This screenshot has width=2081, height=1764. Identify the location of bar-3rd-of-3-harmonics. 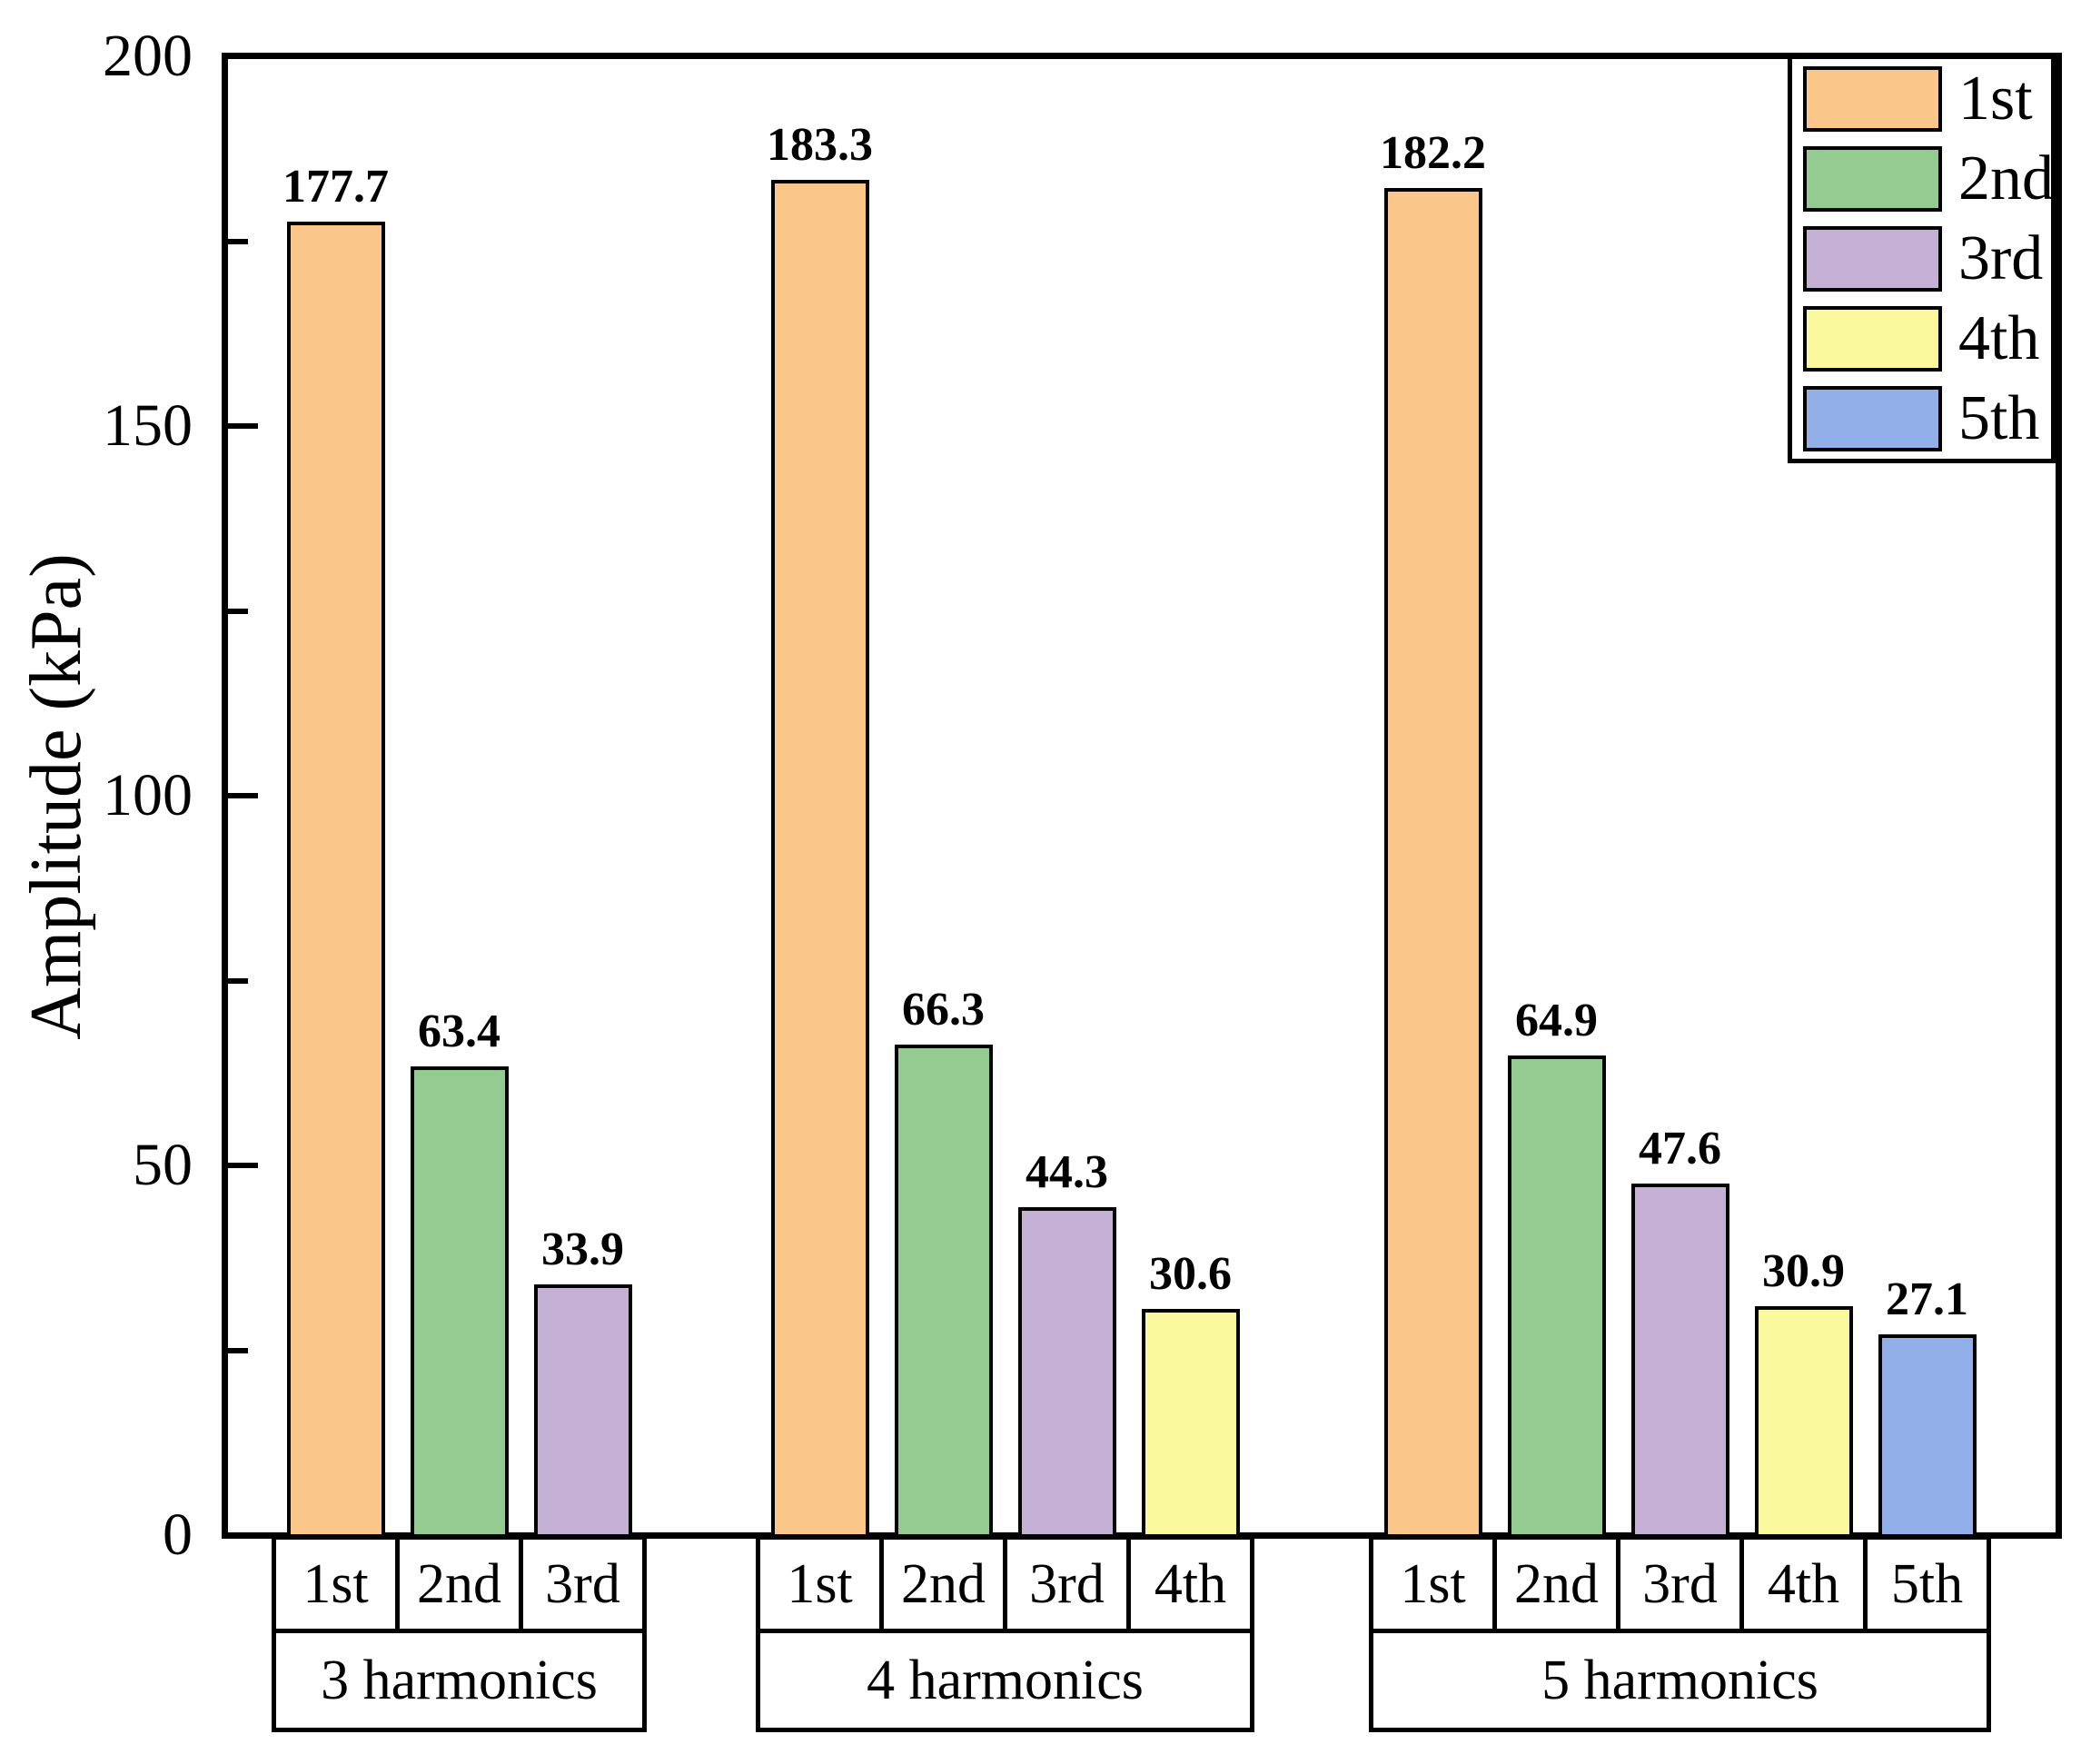
(582, 1411).